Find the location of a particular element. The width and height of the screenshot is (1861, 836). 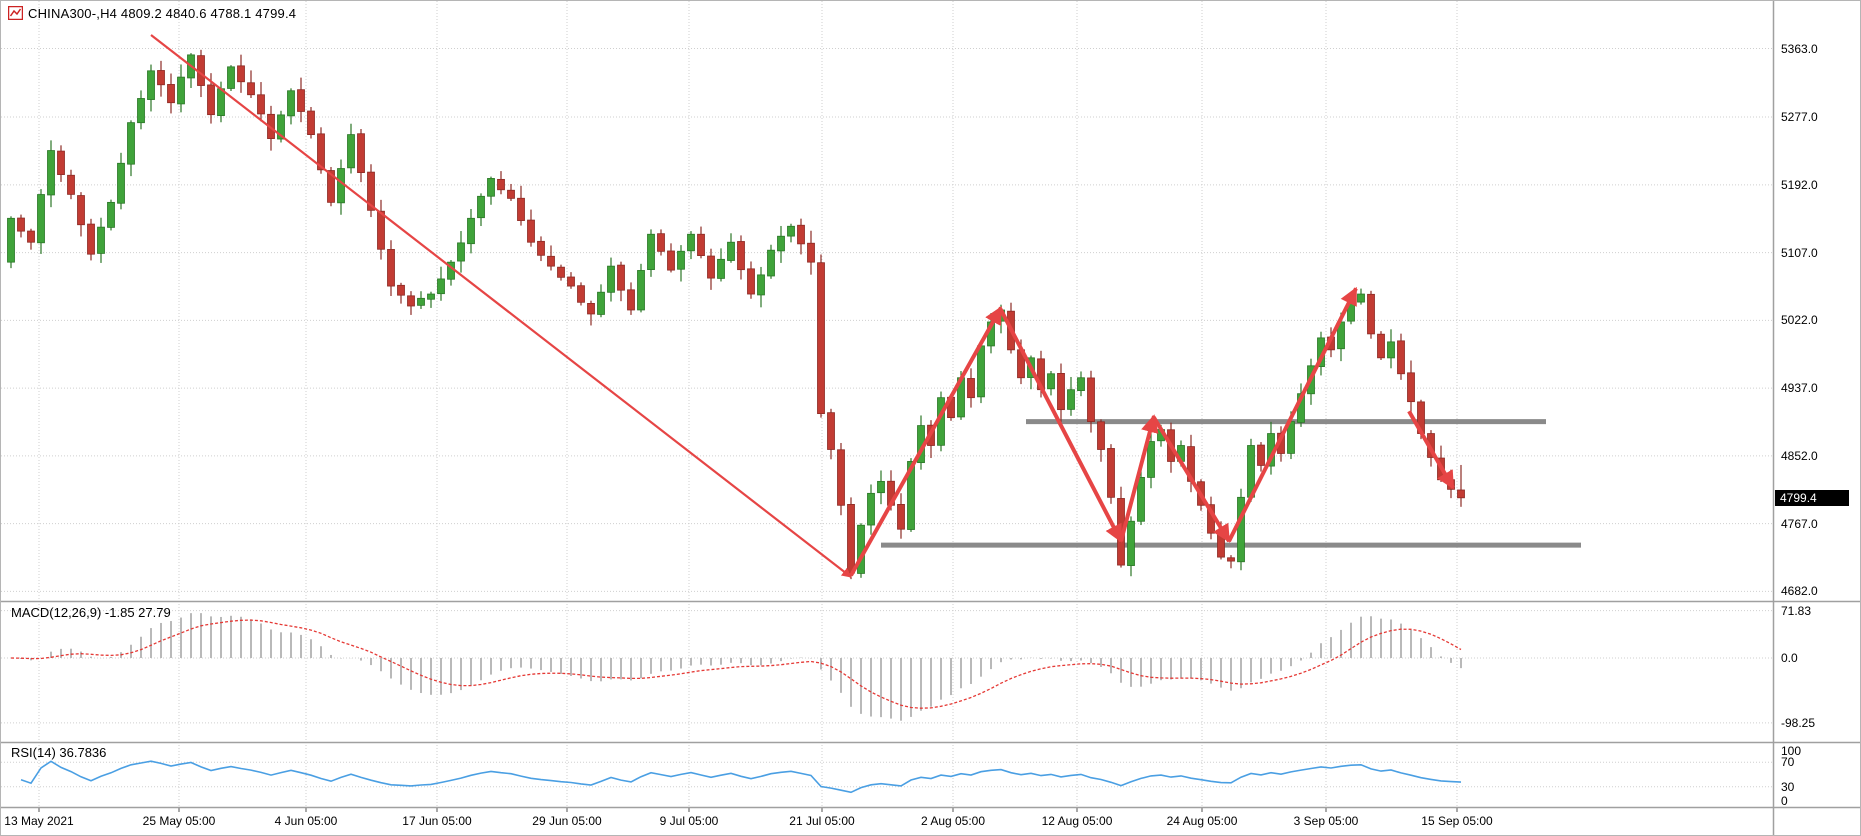

macd-axis-label: 71.83 is located at coordinates (1796, 610).